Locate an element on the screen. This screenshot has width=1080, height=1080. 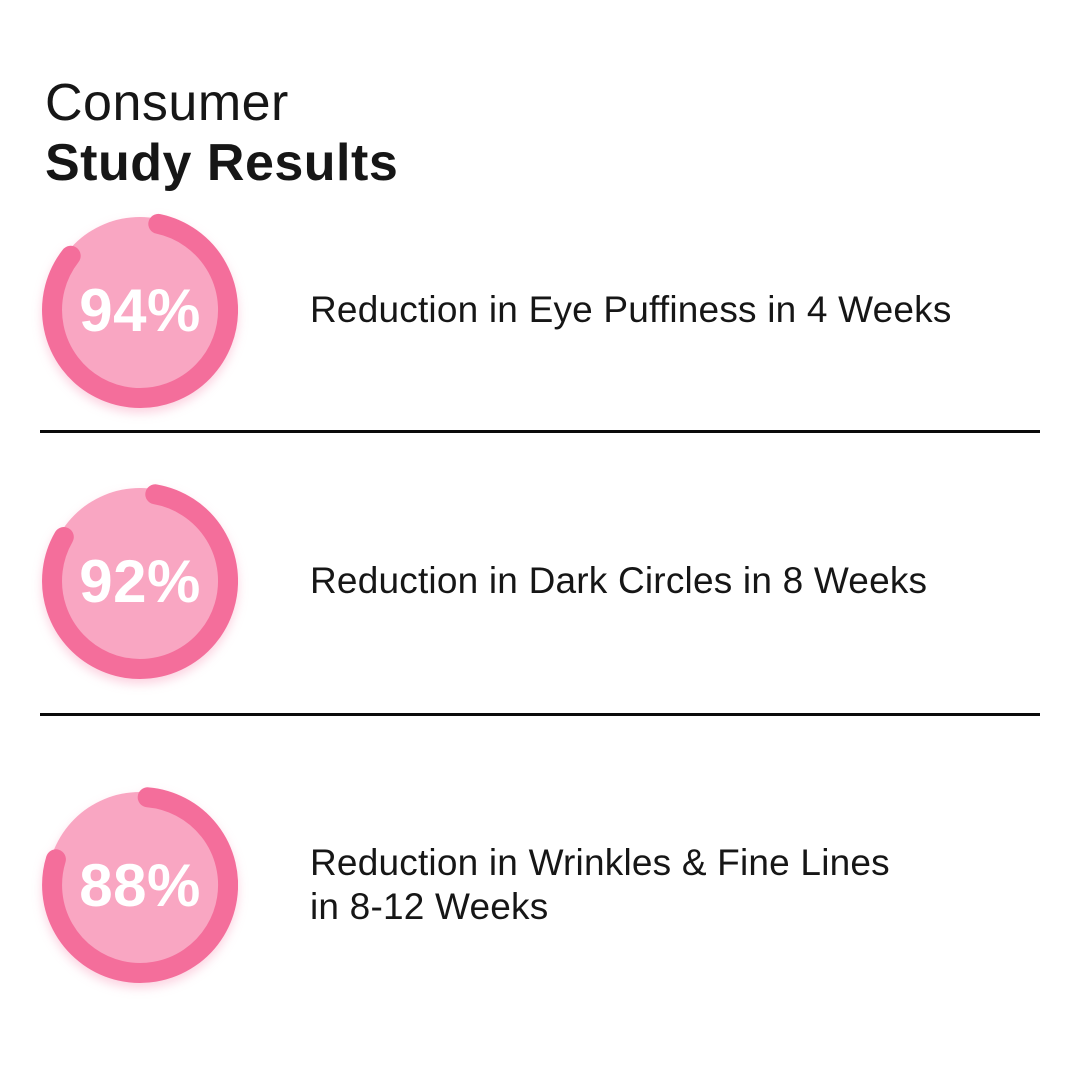
page-title: Consumer Study Results is located at coordinates (221, 133).